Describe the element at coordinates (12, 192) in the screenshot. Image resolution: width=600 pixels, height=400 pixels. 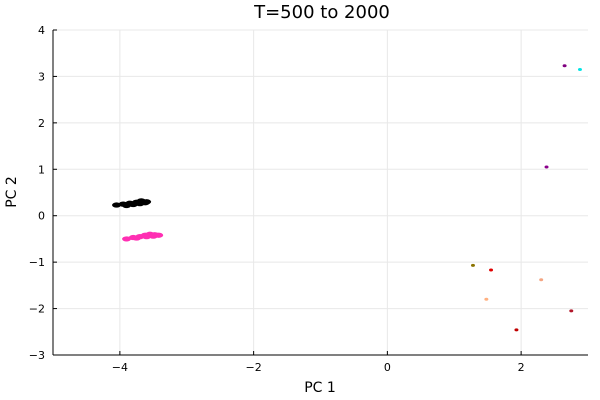
I see `y-axis-label: PC 2` at that location.